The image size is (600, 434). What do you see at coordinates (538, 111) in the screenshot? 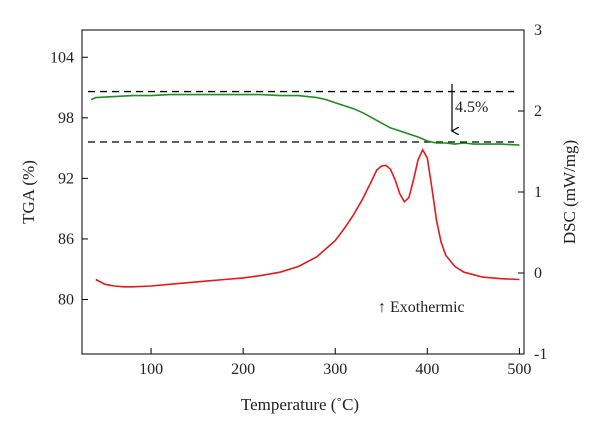
I see `right-tick-label: 2` at bounding box center [538, 111].